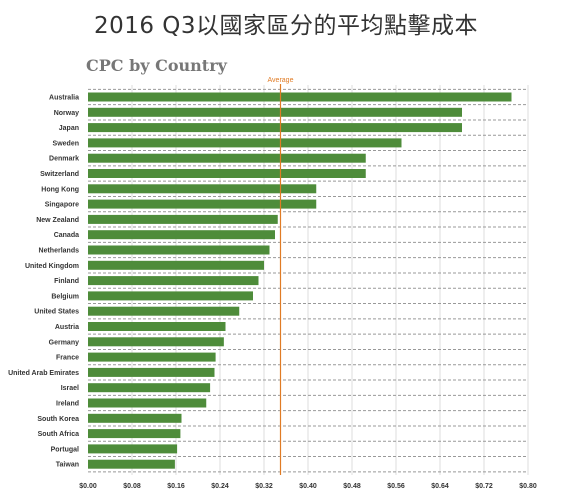 The height and width of the screenshot is (496, 572). I want to click on bar-netherlands, so click(179, 250).